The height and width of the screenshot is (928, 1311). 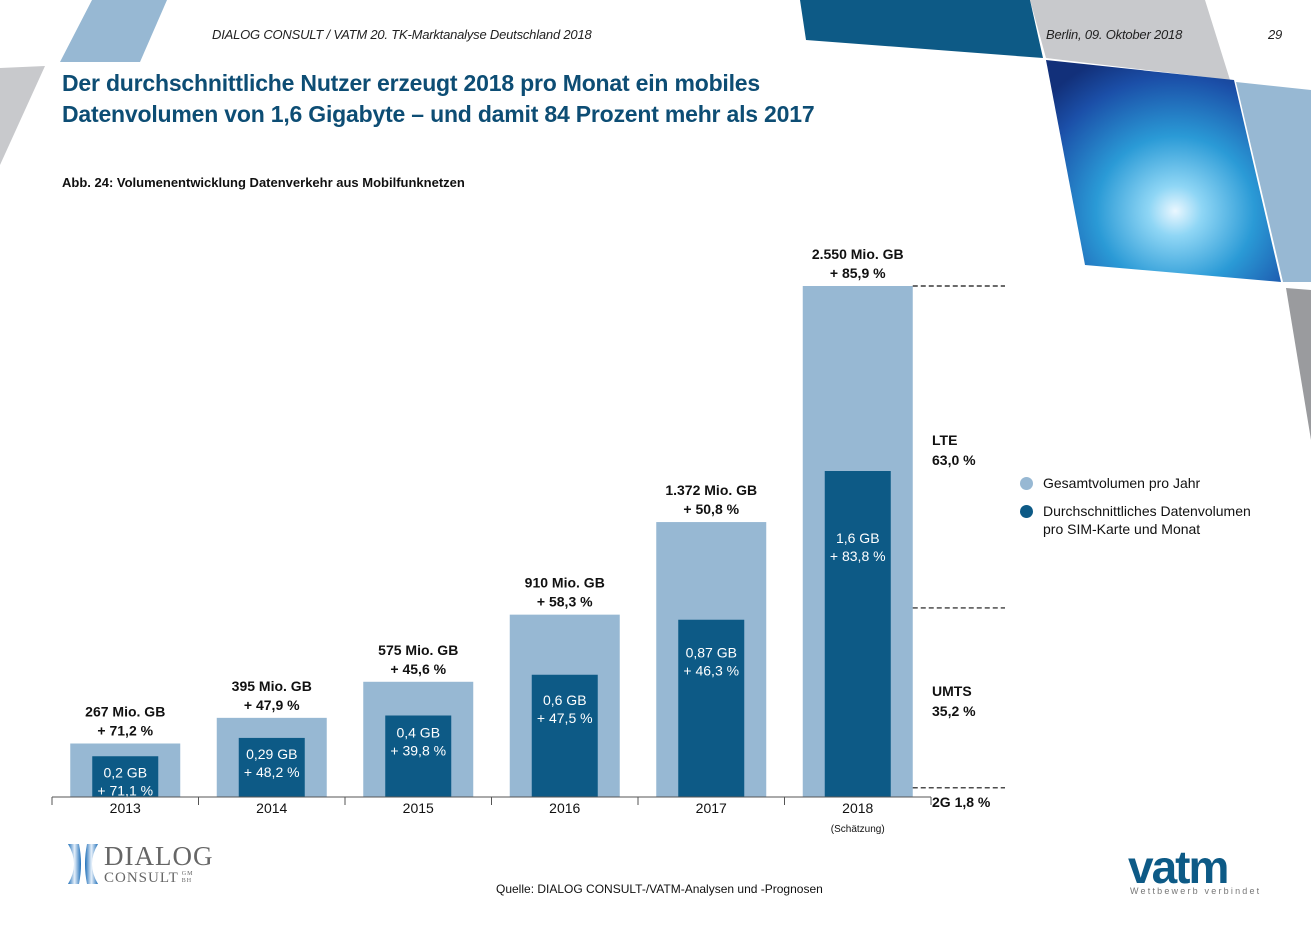 I want to click on legend-item-total-volume: Gesamtvolumen pro Jahr, so click(x=1135, y=483).